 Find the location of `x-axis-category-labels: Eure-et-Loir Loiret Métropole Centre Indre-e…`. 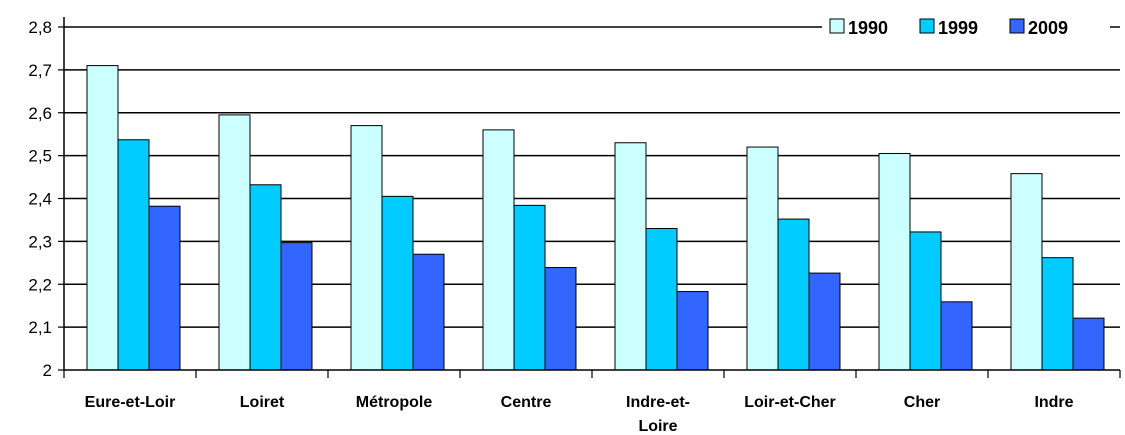

x-axis-category-labels: Eure-et-Loir Loiret Métropole Centre Indre-e… is located at coordinates (592, 402).